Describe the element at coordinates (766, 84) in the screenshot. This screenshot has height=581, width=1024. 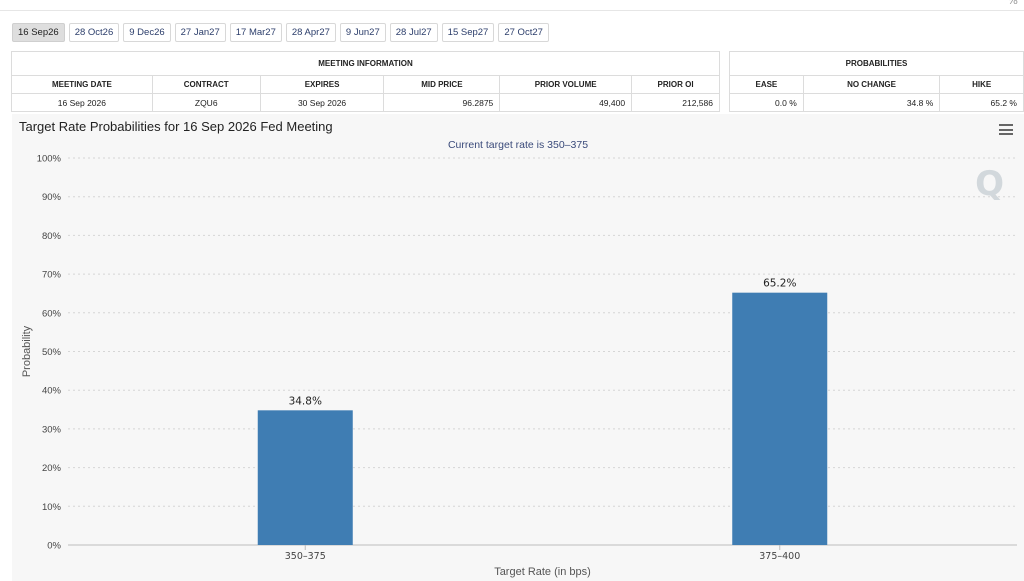
I see `column-header: EASE` at that location.